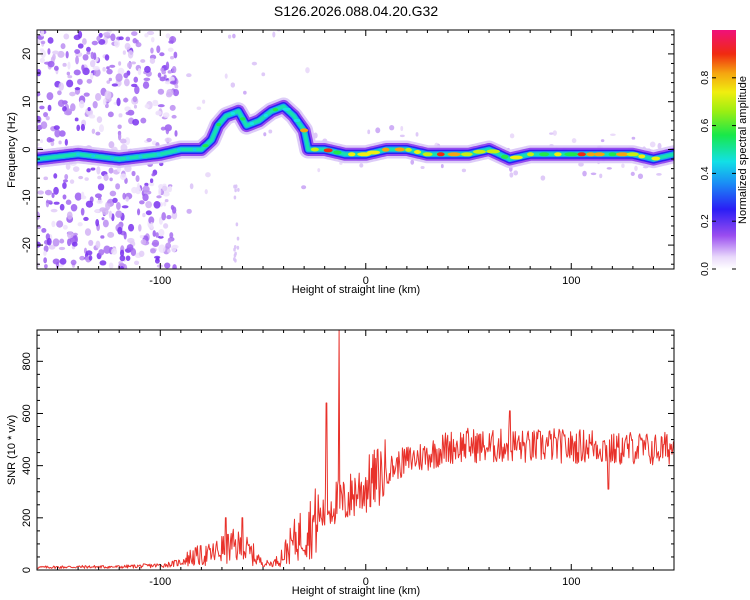 This screenshot has width=750, height=600. I want to click on spectrogram-y-tick-label: 10, so click(27, 102).